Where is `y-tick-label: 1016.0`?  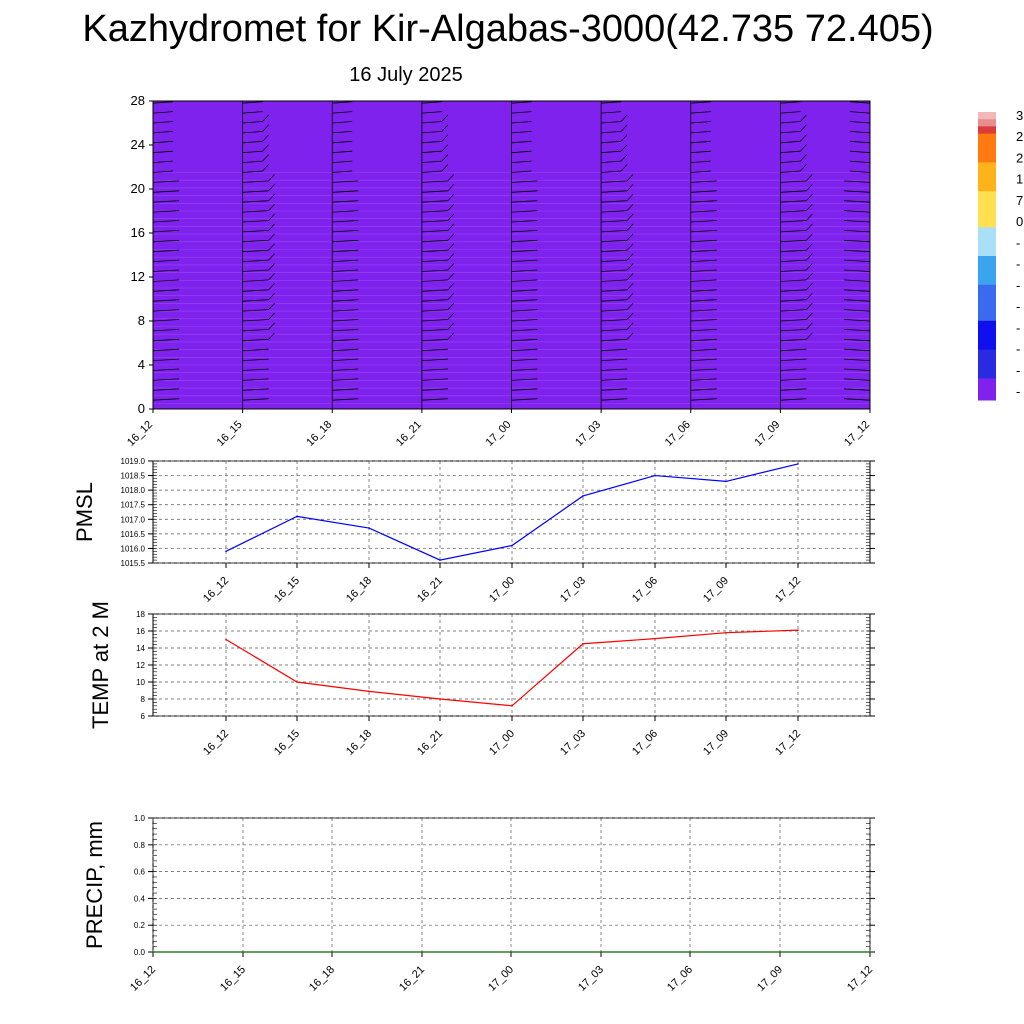 y-tick-label: 1016.0 is located at coordinates (133, 548).